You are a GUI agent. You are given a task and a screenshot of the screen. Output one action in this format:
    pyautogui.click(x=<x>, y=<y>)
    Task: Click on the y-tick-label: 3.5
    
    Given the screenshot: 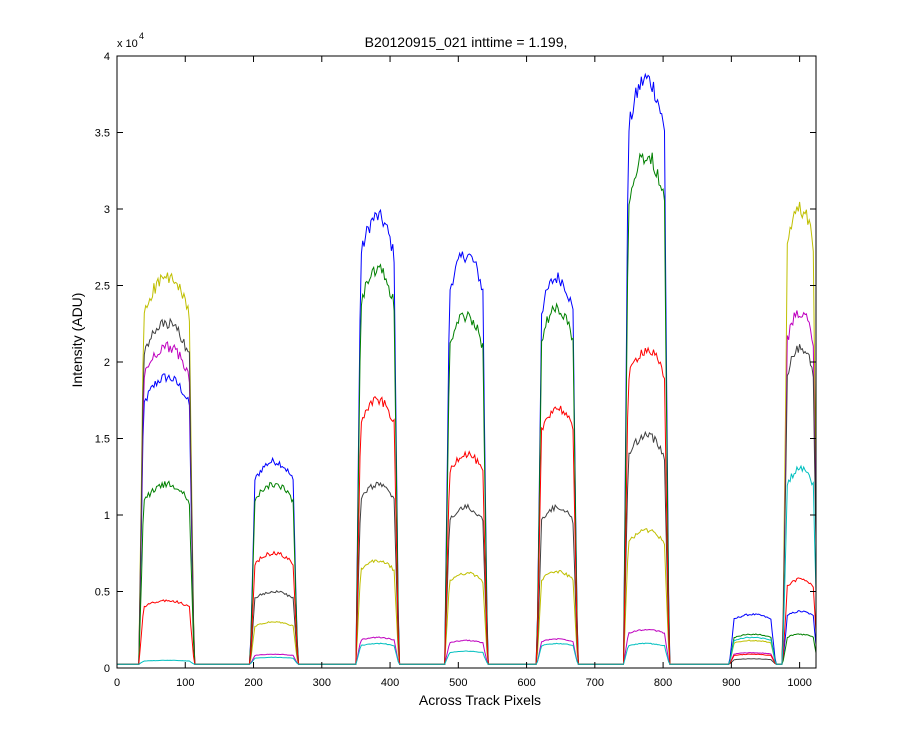 What is the action you would take?
    pyautogui.click(x=102, y=134)
    